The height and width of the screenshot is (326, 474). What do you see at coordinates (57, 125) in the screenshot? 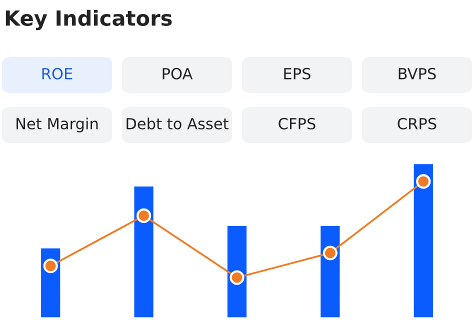
I see `text: Net Margin` at bounding box center [57, 125].